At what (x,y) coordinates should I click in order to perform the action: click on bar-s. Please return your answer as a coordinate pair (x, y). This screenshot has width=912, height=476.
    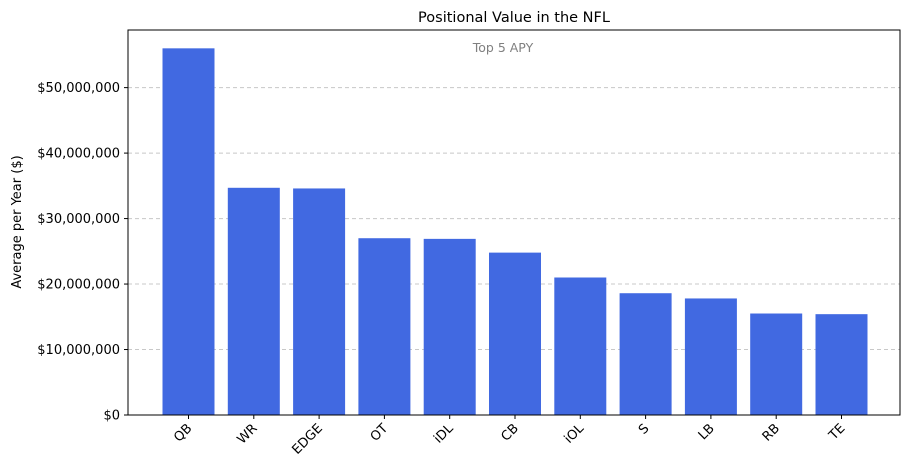
    Looking at the image, I should click on (645, 354).